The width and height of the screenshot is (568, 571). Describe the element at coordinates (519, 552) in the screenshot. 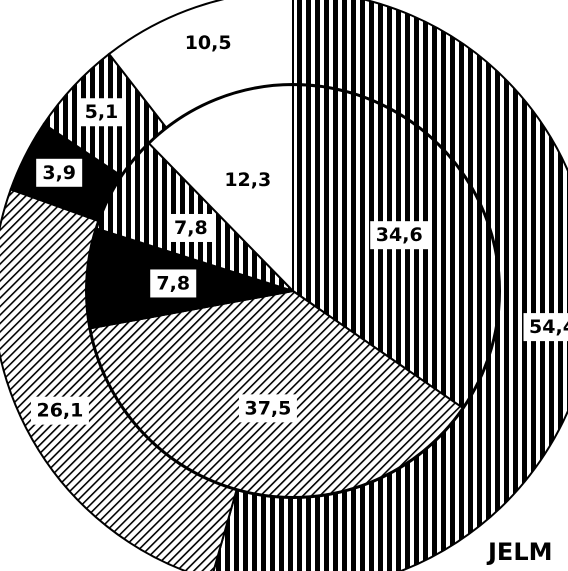

I see `legend-text: JELM` at that location.